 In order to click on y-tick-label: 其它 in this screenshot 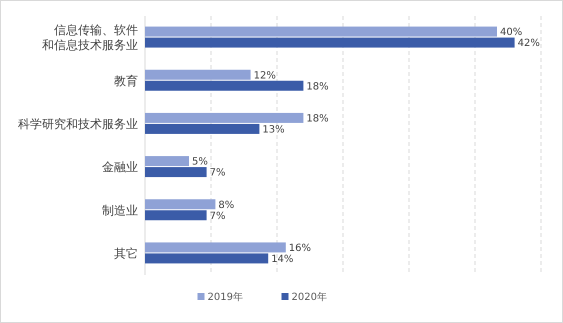, I will do `click(126, 253)`.